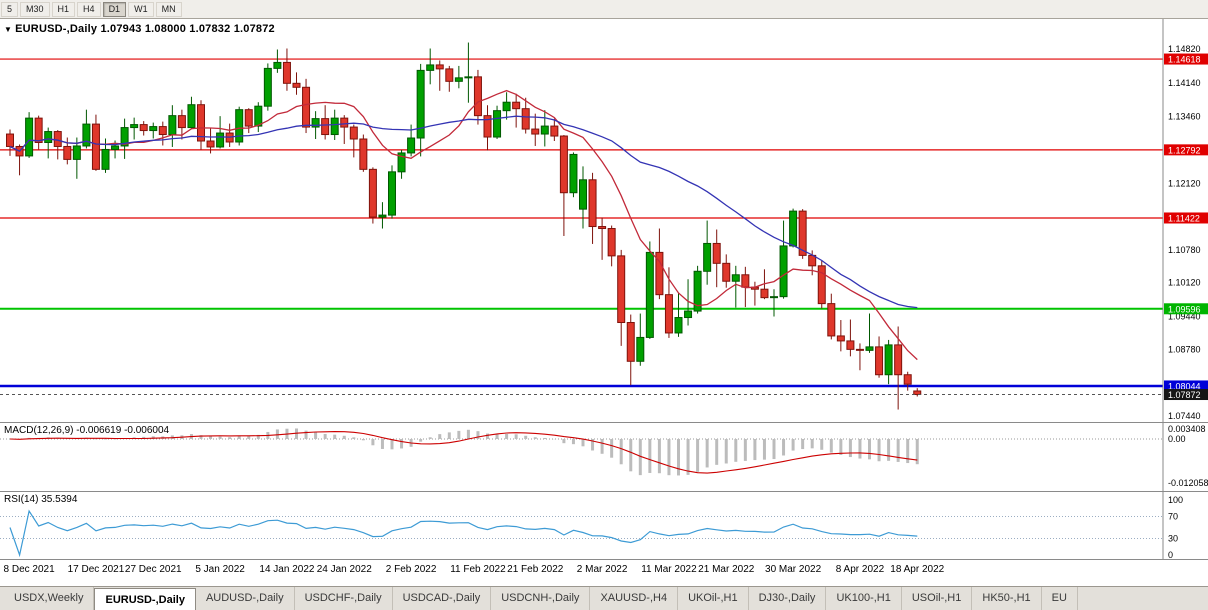 The width and height of the screenshot is (1208, 610). I want to click on price-axis-label: 1.14820, so click(1184, 49).